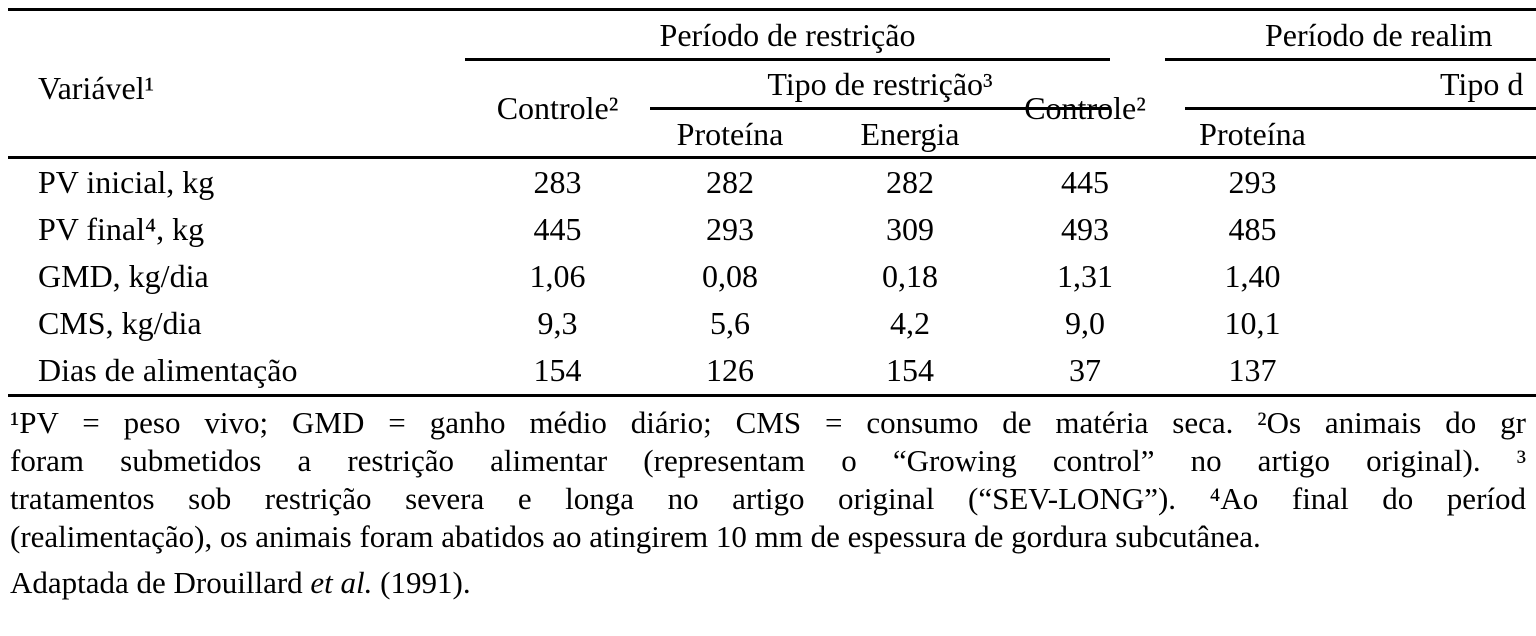 This screenshot has width=1536, height=636. Describe the element at coordinates (1252, 323) in the screenshot. I see `table-cell: 10,1` at that location.